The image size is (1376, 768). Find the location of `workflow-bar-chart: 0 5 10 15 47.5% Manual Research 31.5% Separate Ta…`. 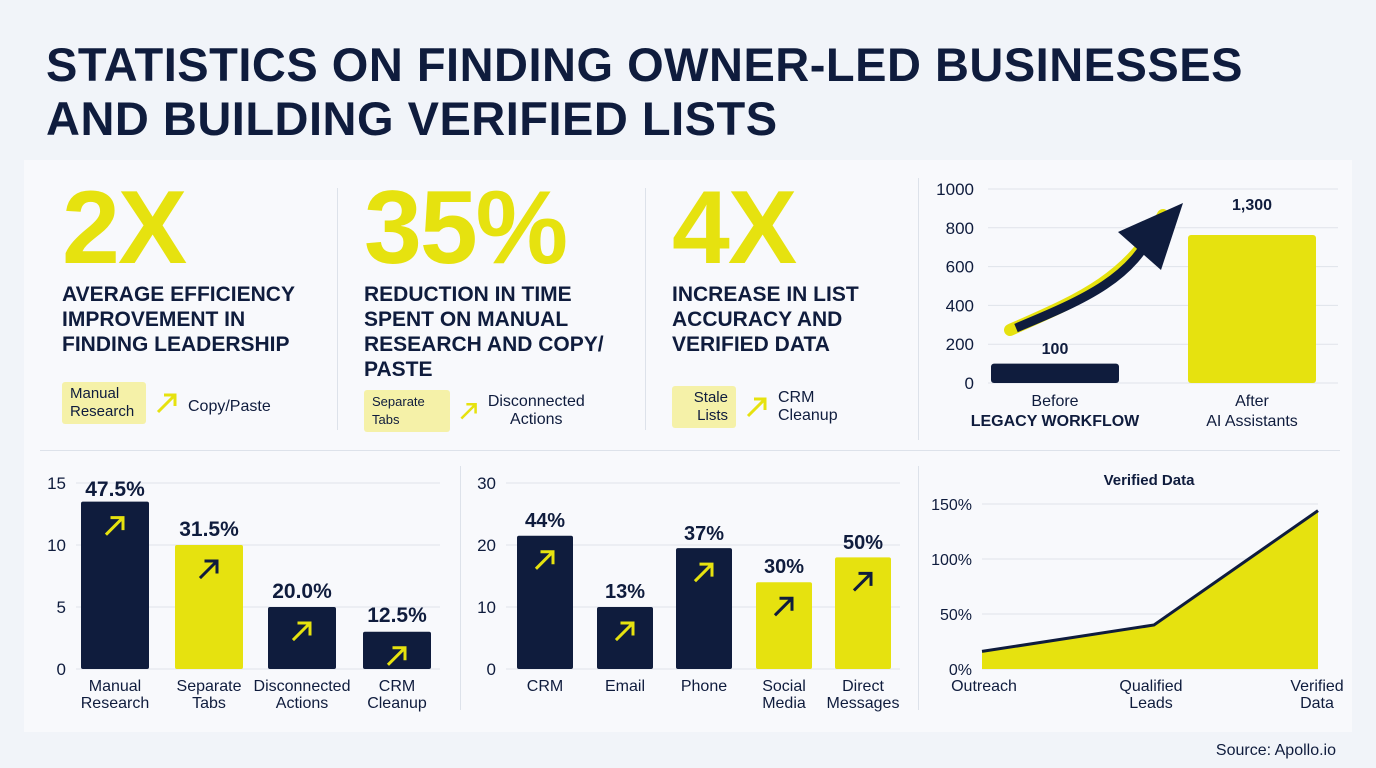

workflow-bar-chart: 0 5 10 15 47.5% Manual Research 31.5% Separate Ta… is located at coordinates (243, 593).